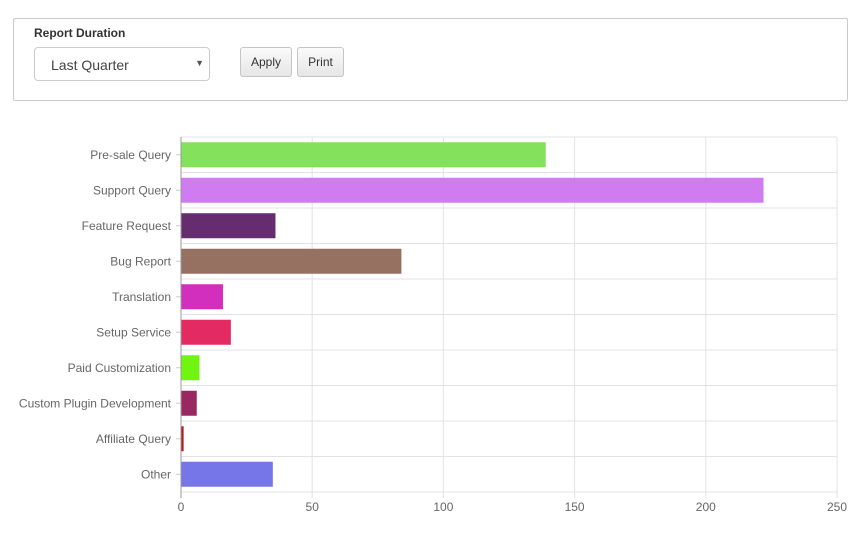 The width and height of the screenshot is (863, 536). I want to click on y-category-label: Custom Plugin Development, so click(95, 403).